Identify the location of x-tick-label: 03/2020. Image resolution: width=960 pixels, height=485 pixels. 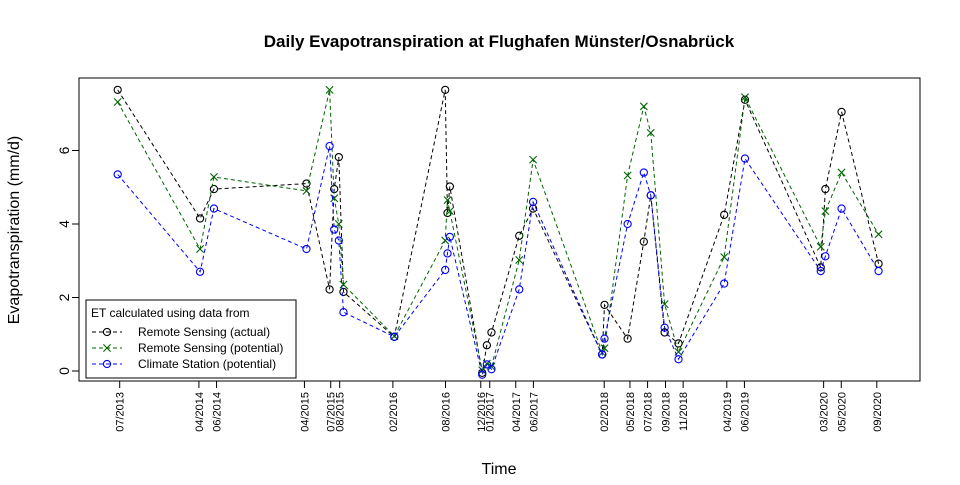
(825, 412).